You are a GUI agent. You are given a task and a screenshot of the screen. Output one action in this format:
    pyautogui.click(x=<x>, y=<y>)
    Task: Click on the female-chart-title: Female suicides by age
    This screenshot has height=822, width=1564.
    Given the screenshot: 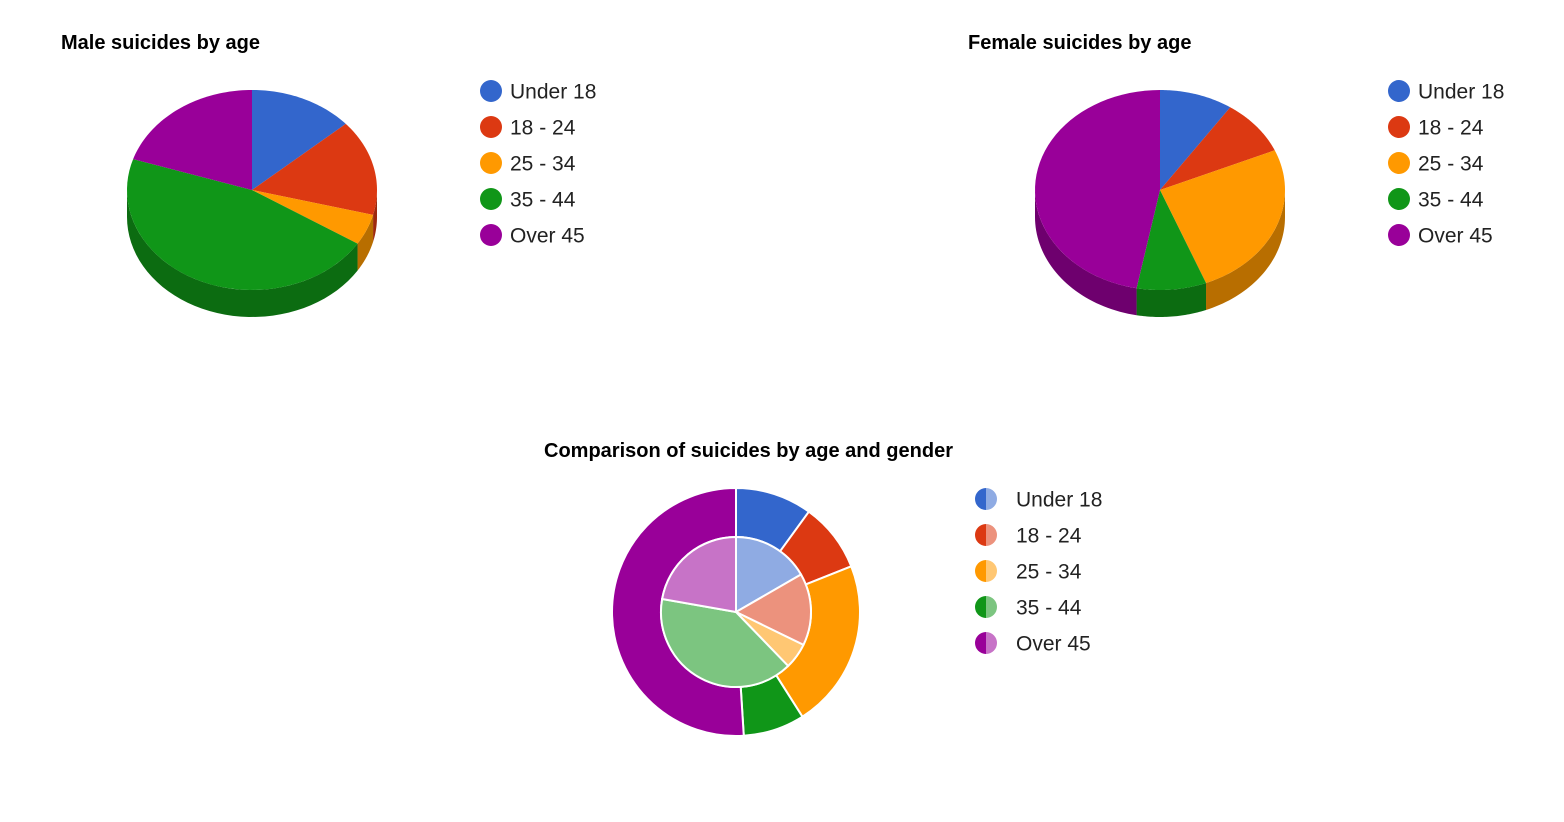 What is the action you would take?
    pyautogui.click(x=1079, y=43)
    